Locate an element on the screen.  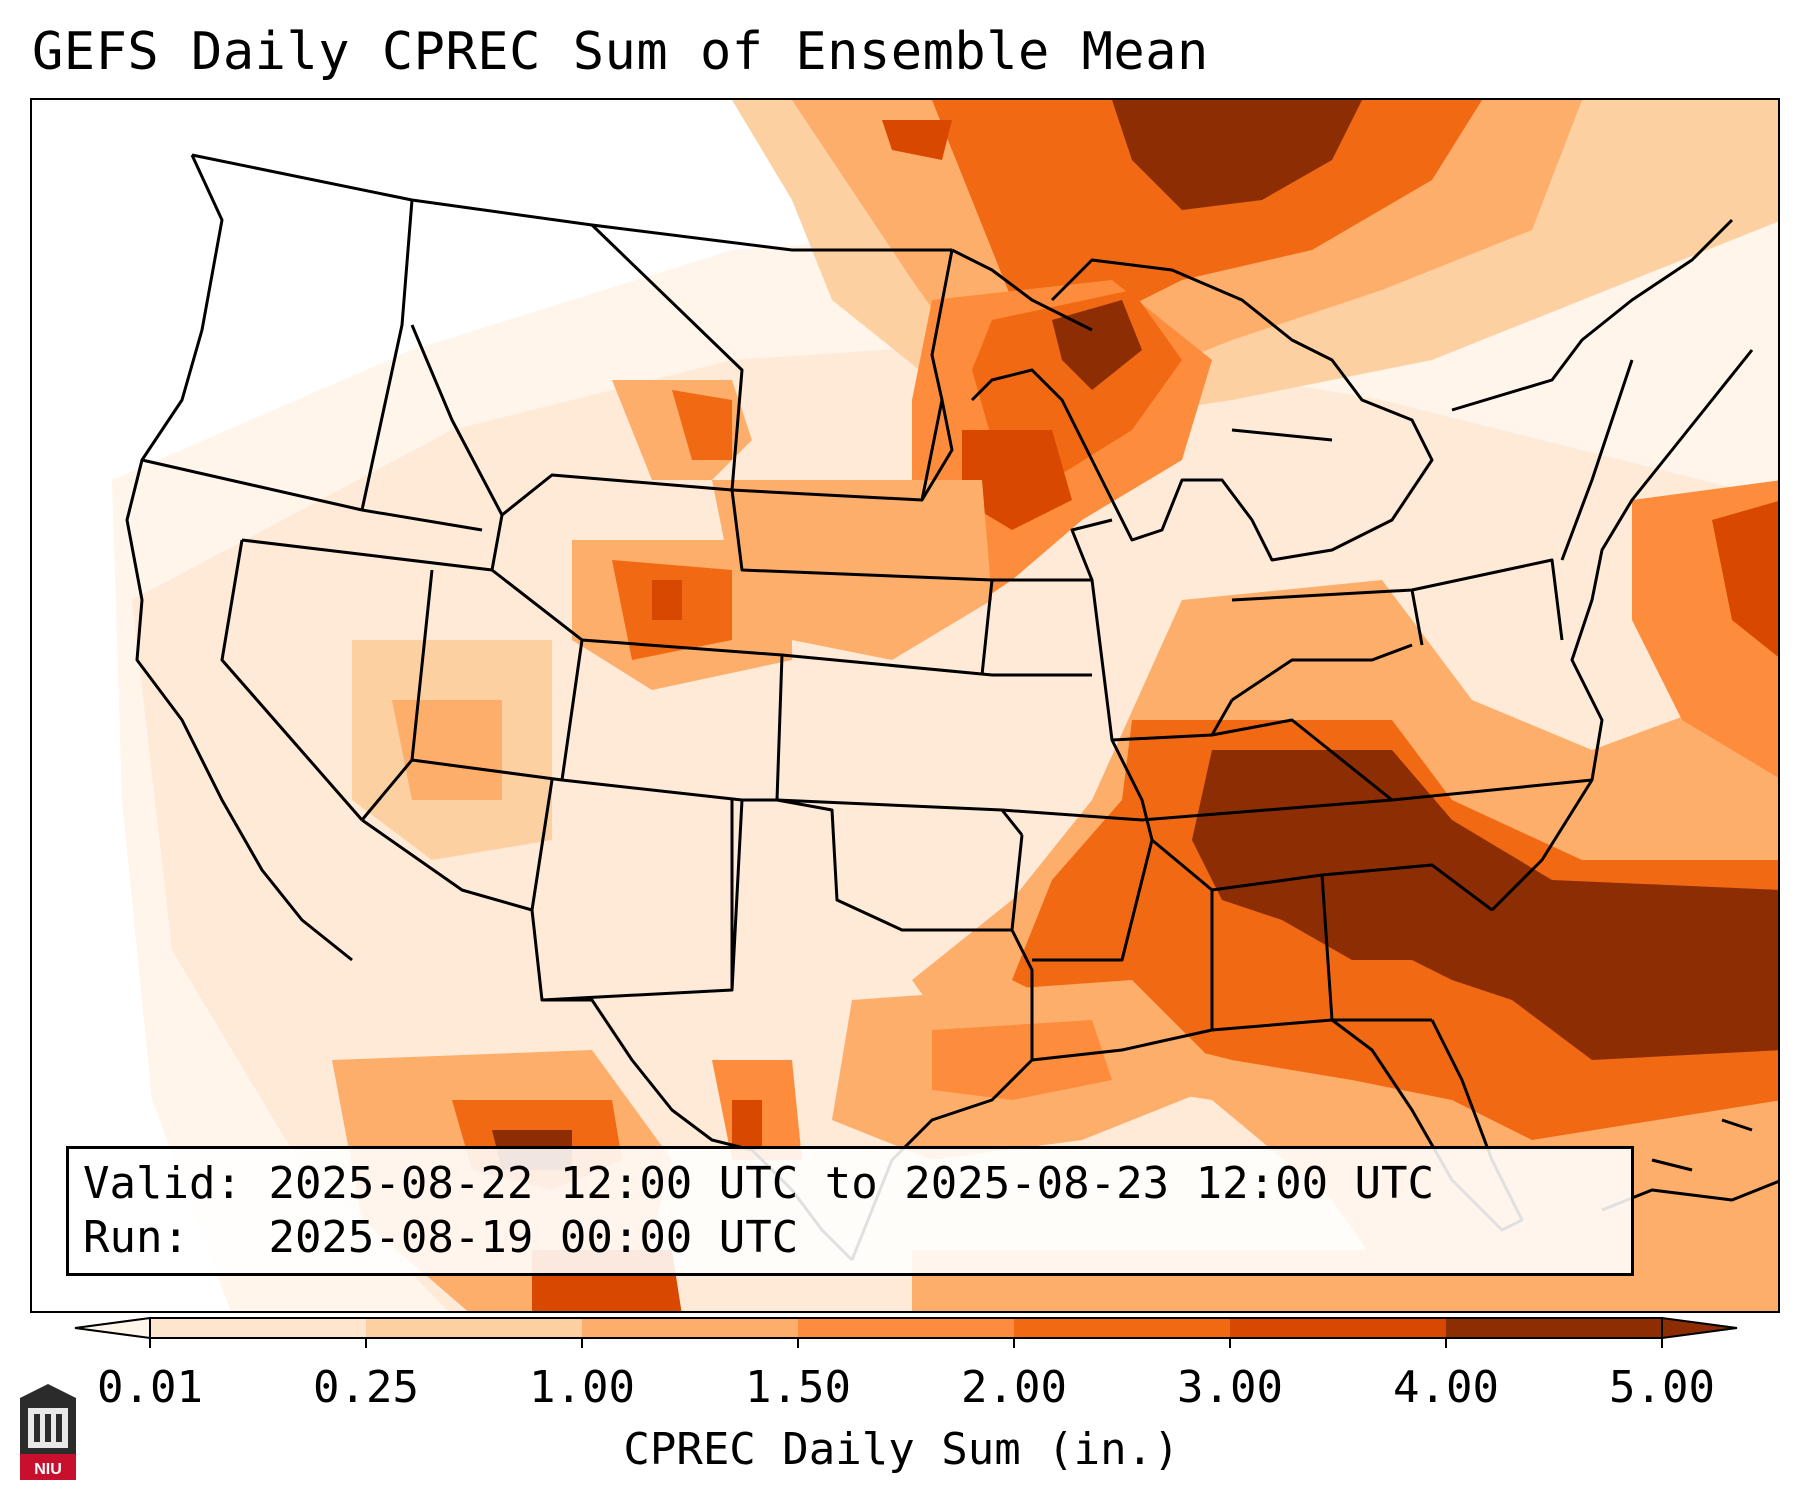
run-value: 2025-08-19 00:00 UTC is located at coordinates (533, 1237).